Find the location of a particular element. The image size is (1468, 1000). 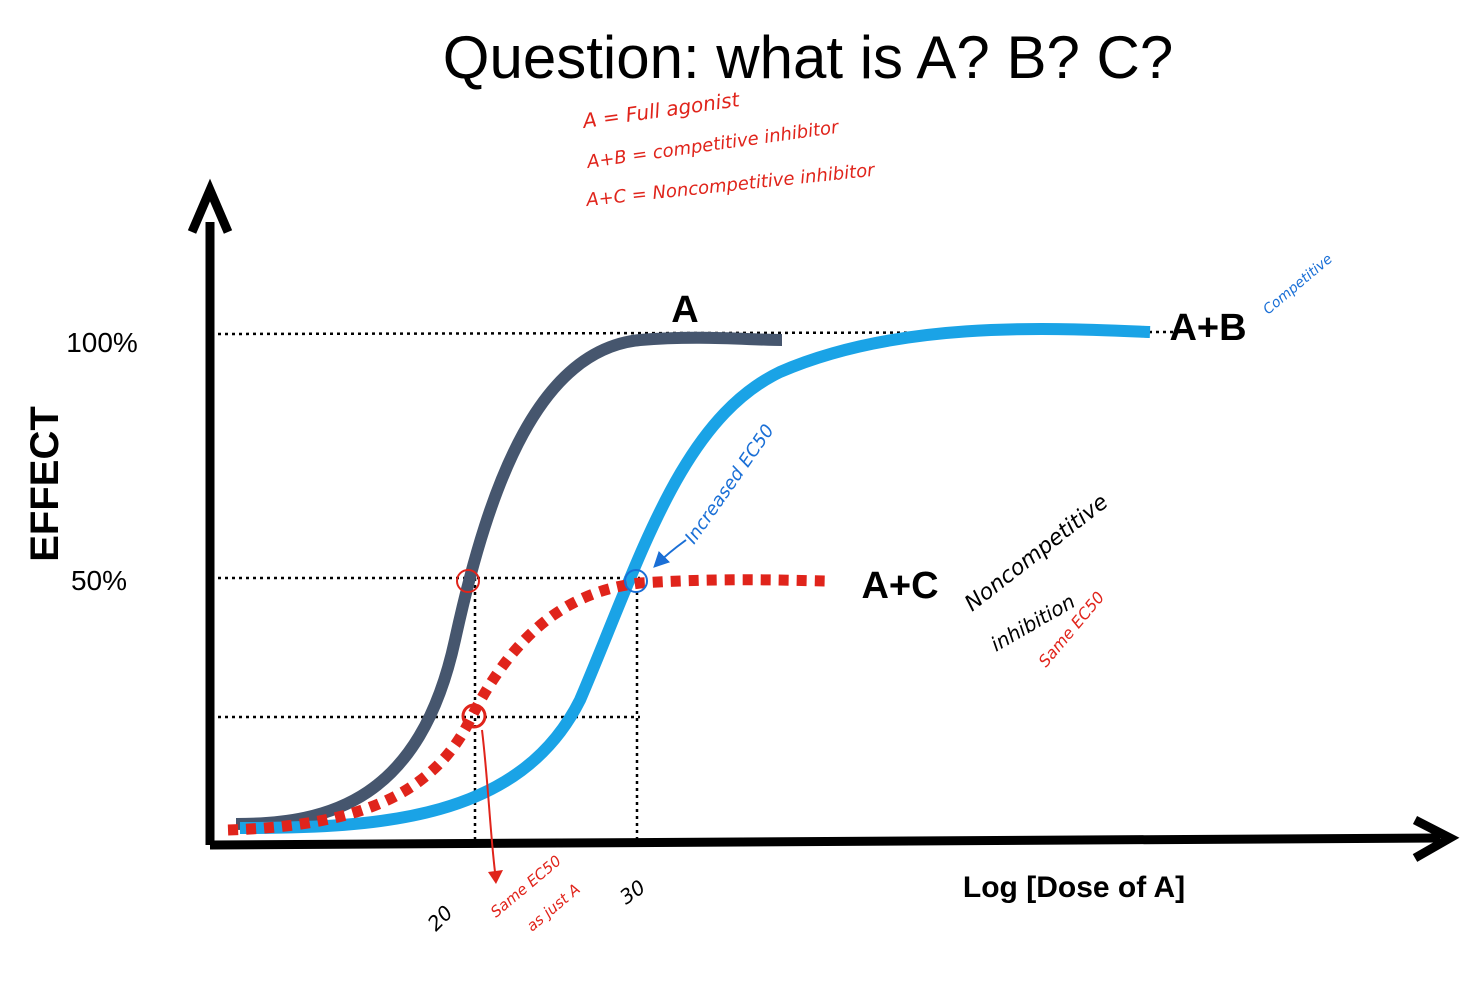

ec50-marker-a-plus-b is located at coordinates (636, 581).